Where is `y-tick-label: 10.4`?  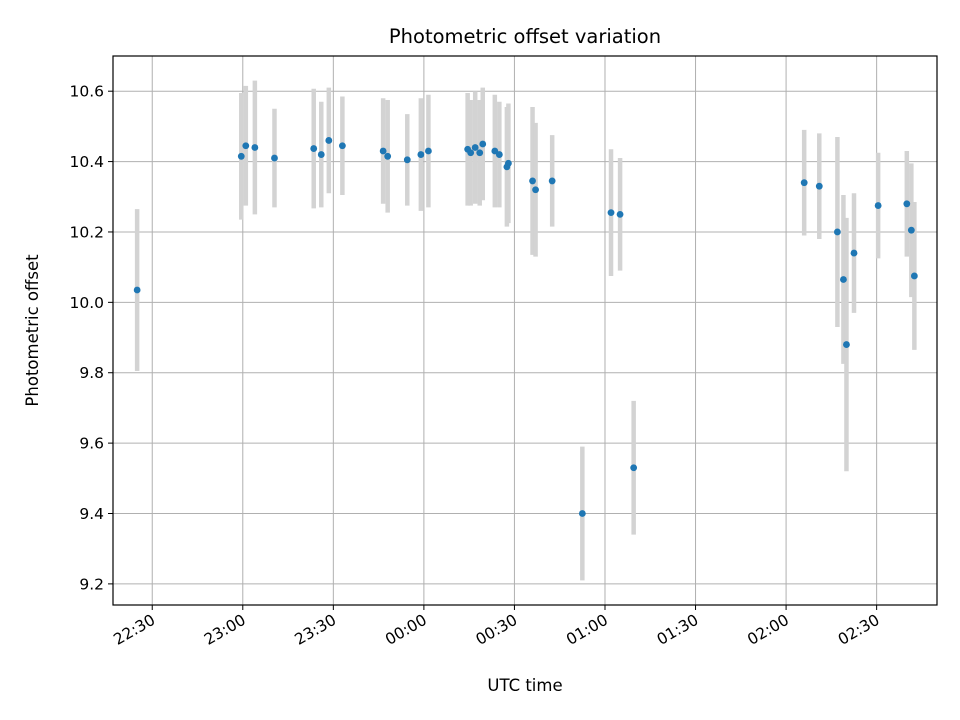 y-tick-label: 10.4 is located at coordinates (86, 162).